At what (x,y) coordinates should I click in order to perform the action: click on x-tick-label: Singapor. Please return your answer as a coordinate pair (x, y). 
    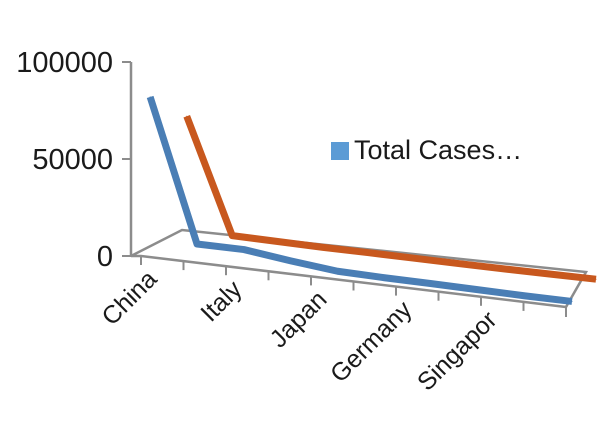
    Looking at the image, I should click on (457, 351).